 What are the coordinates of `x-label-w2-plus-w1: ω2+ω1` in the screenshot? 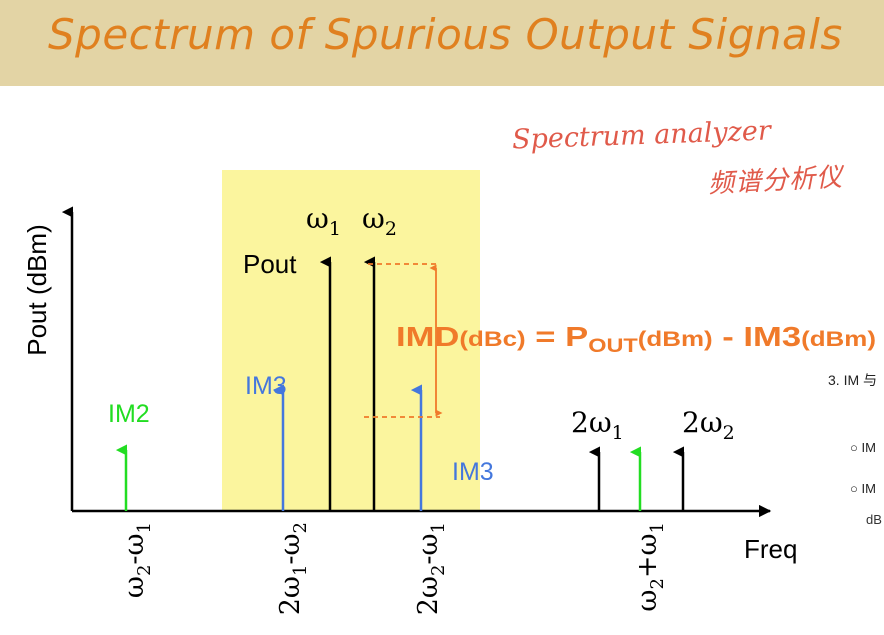 It's located at (650, 567).